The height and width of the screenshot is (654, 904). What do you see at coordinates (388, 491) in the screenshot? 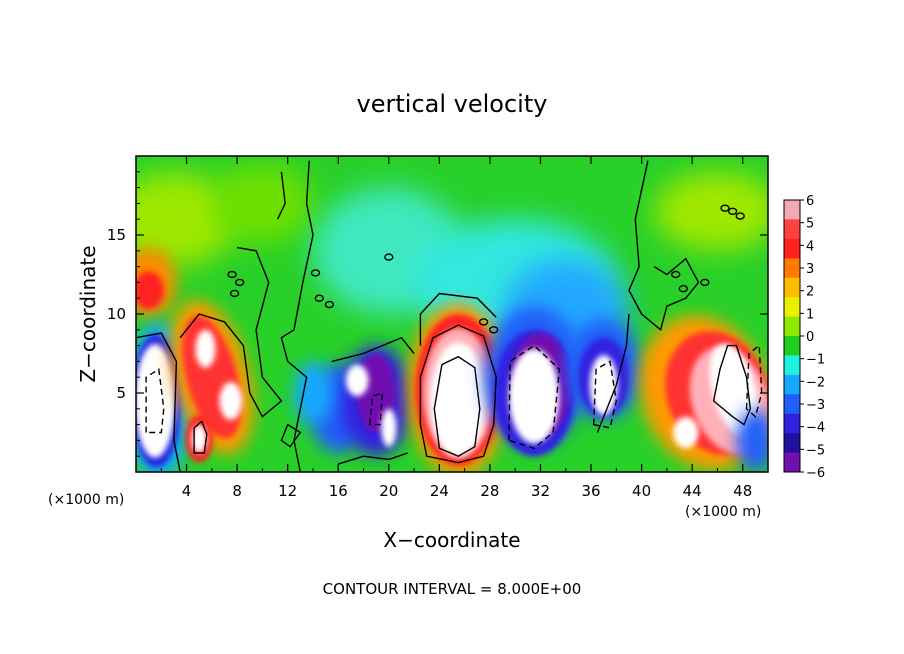
I see `x-tick-label: 20` at bounding box center [388, 491].